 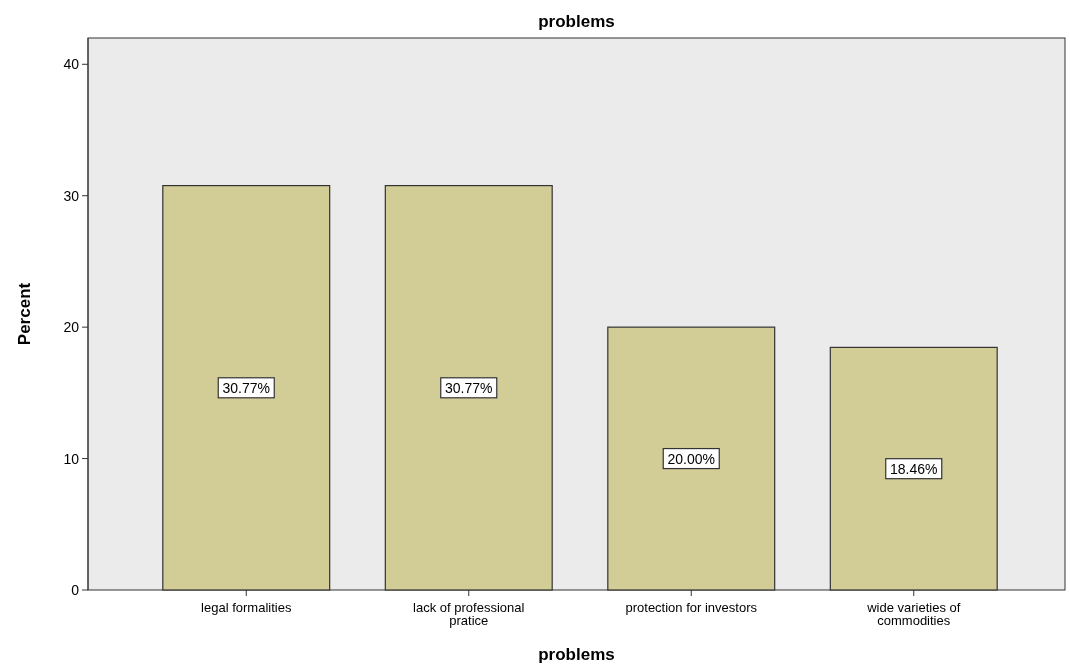 I want to click on y-axis-title: Percent, so click(x=24, y=314).